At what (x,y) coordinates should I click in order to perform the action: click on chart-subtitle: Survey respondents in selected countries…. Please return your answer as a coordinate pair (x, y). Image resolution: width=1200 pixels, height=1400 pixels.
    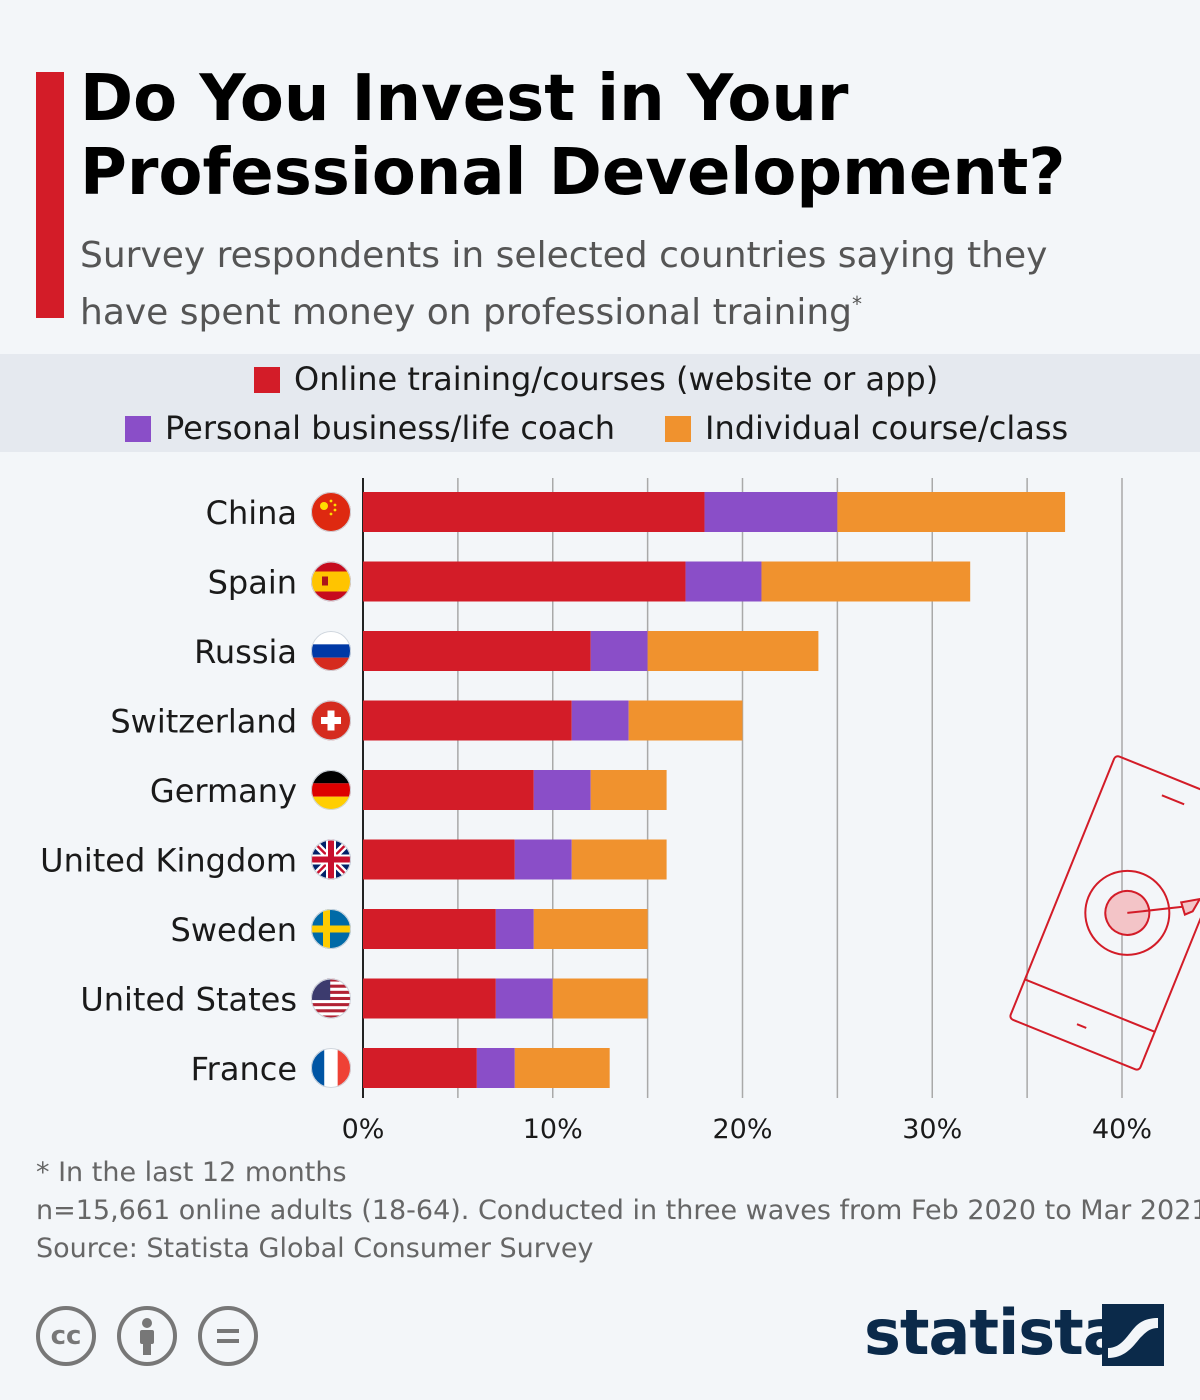
    Looking at the image, I should click on (580, 284).